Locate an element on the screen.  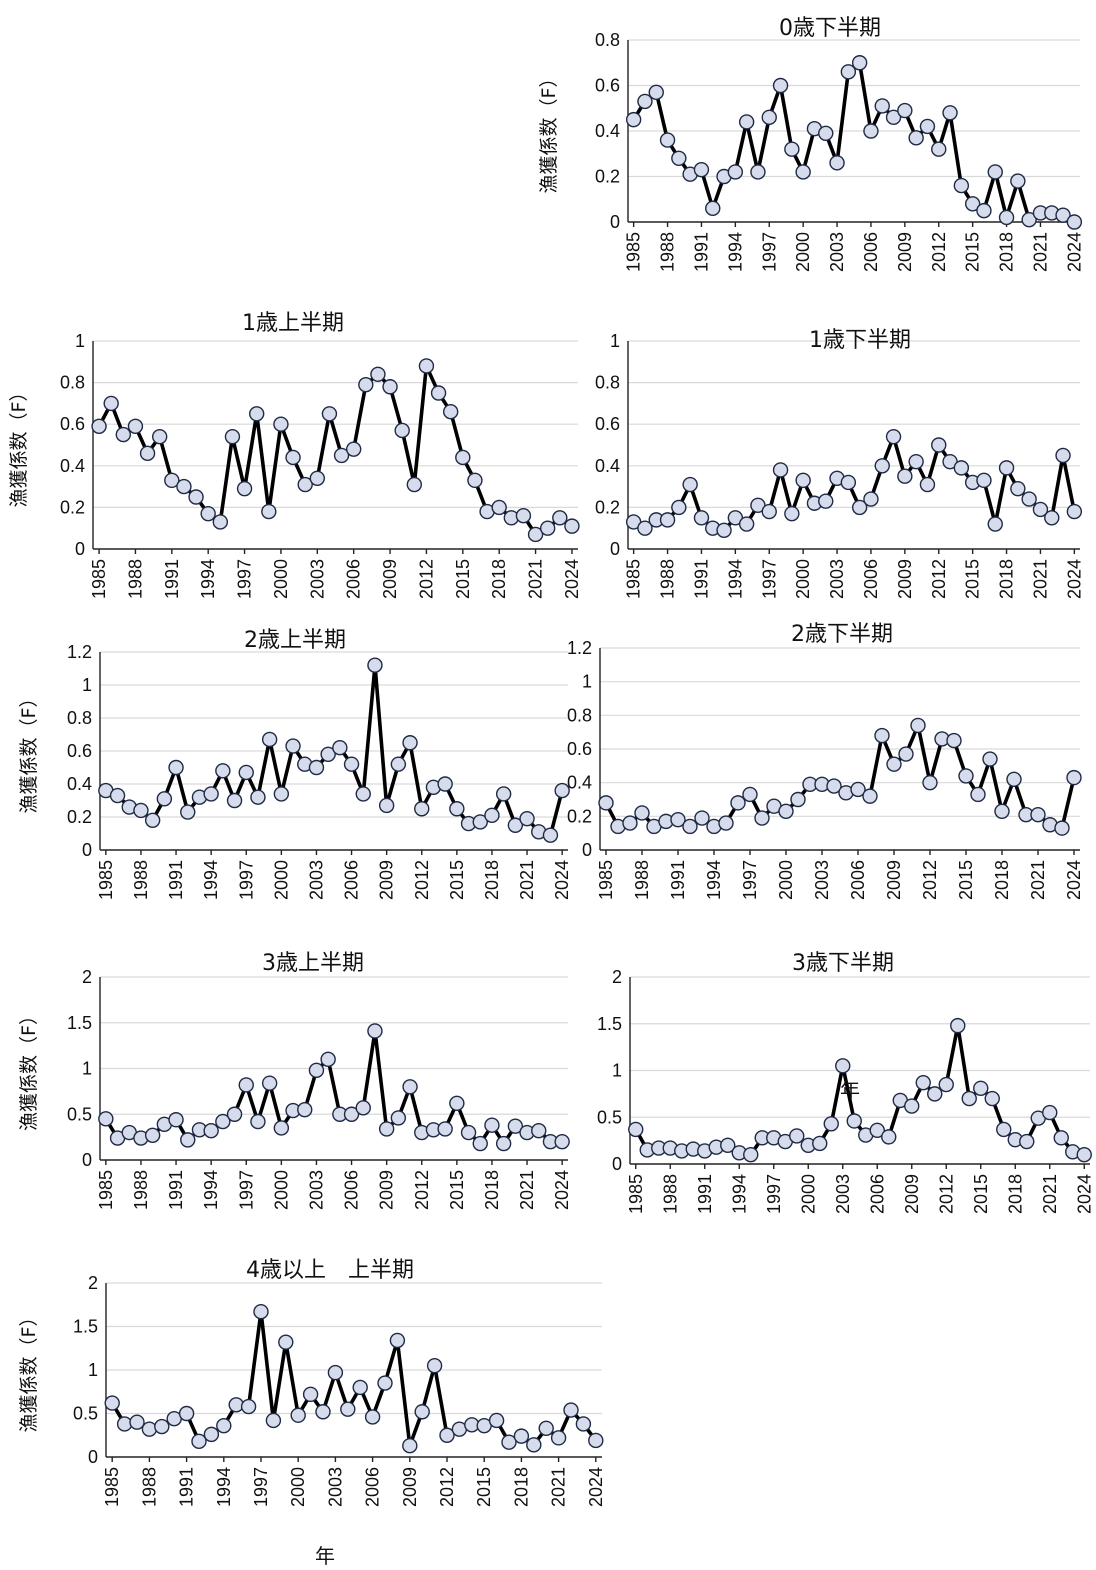
chart-title: 4歳以上 上半期 is located at coordinates (330, 1270).